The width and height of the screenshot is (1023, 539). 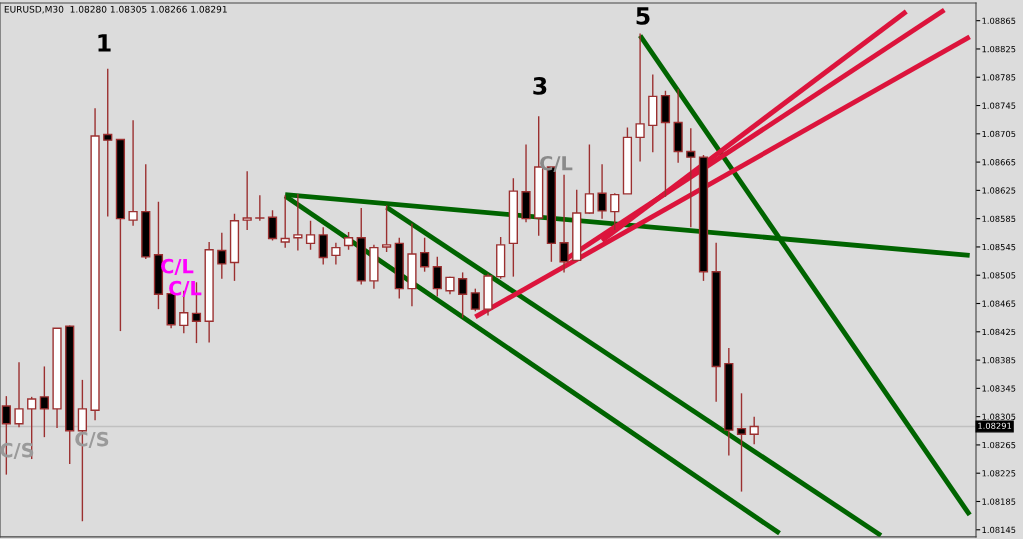 What do you see at coordinates (999, 190) in the screenshot?
I see `y-tick-label: 1.08625` at bounding box center [999, 190].